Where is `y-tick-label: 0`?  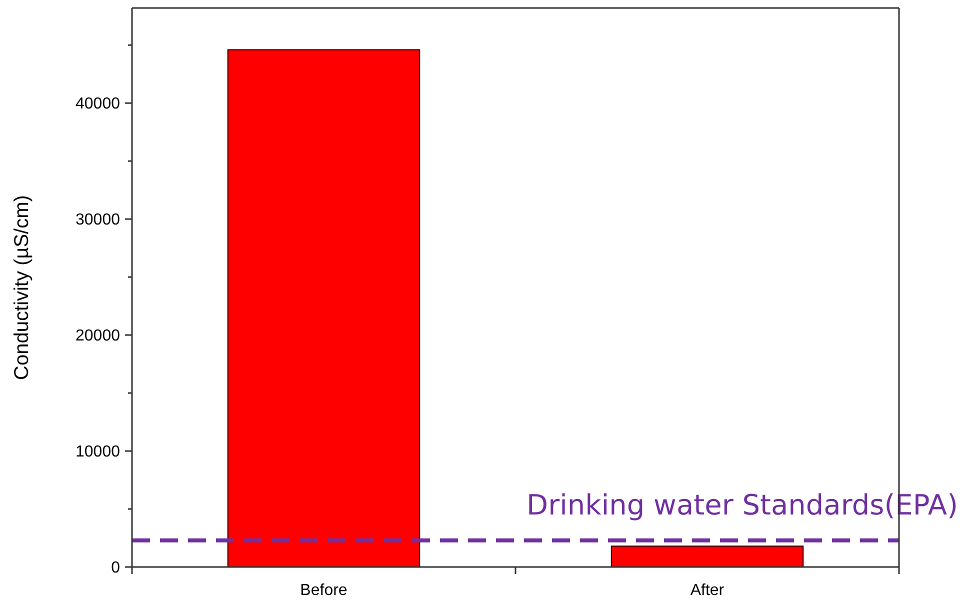
y-tick-label: 0 is located at coordinates (115, 568).